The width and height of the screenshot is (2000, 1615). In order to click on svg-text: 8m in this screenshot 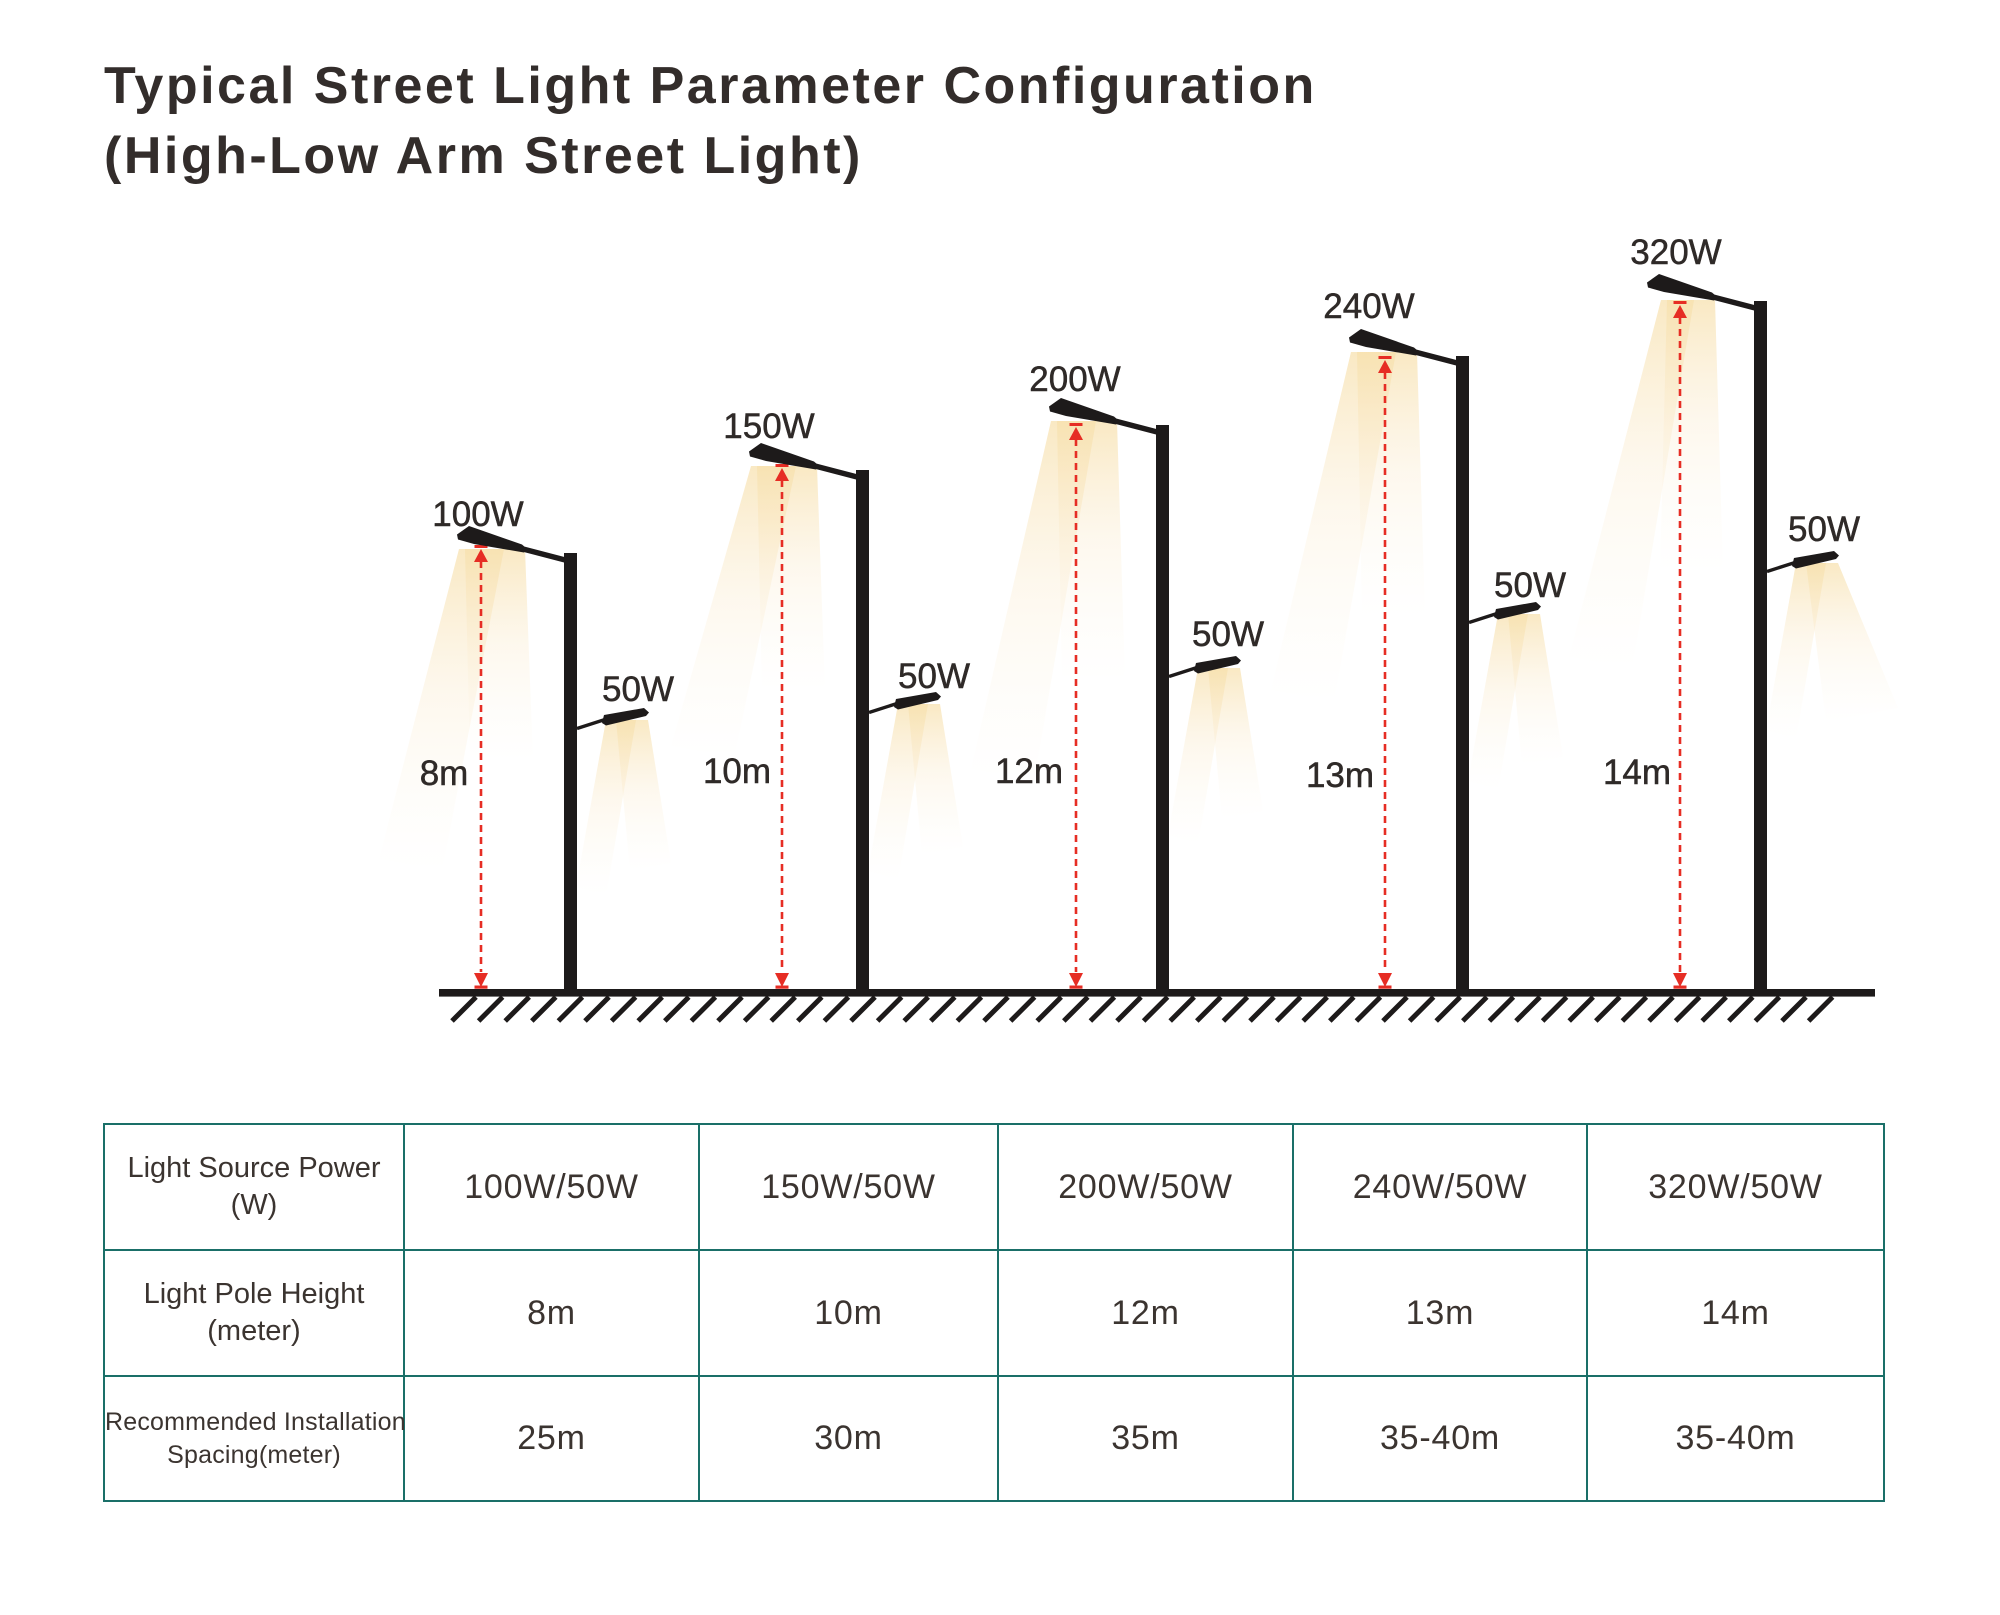, I will do `click(444, 773)`.